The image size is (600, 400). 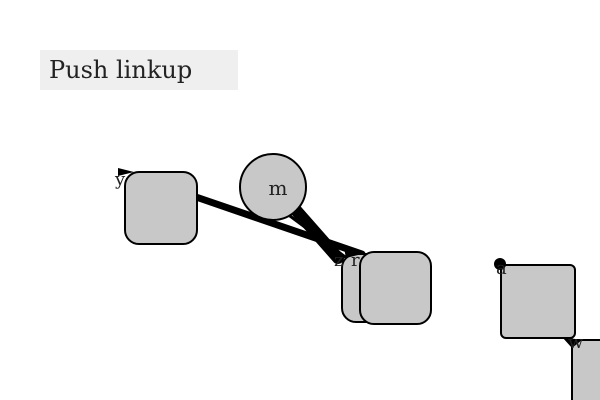 I want to click on node-right-square, so click(x=538, y=301).